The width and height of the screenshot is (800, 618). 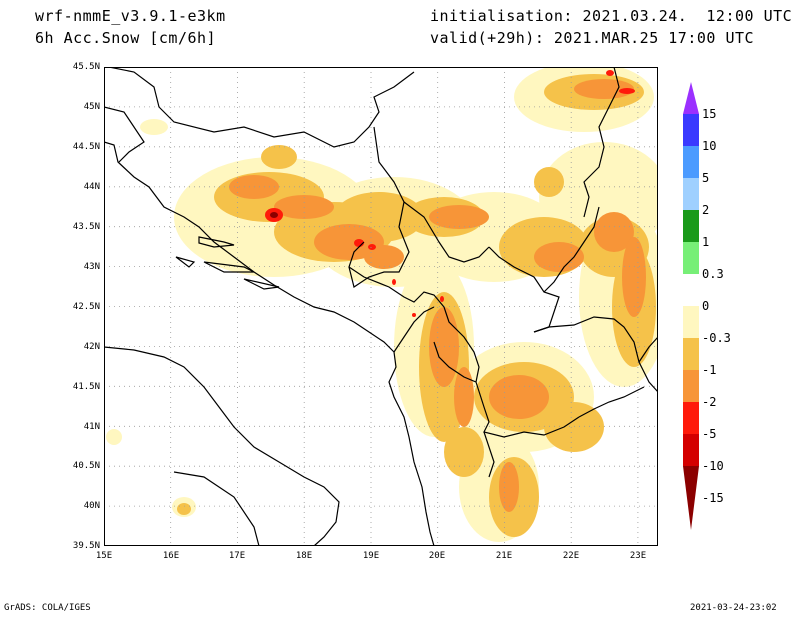 I want to click on colorbar-label: -5, so click(x=709, y=434).